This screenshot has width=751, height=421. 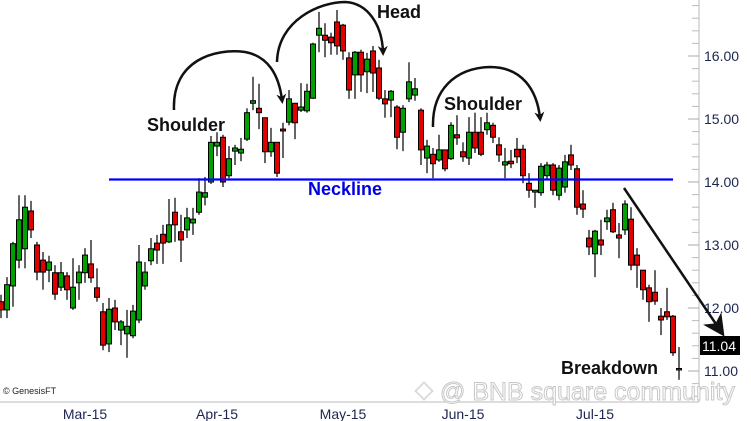 What do you see at coordinates (713, 201) in the screenshot?
I see `y-axis: 11.00 12.00 13.00 14.00 15.00 16.00` at bounding box center [713, 201].